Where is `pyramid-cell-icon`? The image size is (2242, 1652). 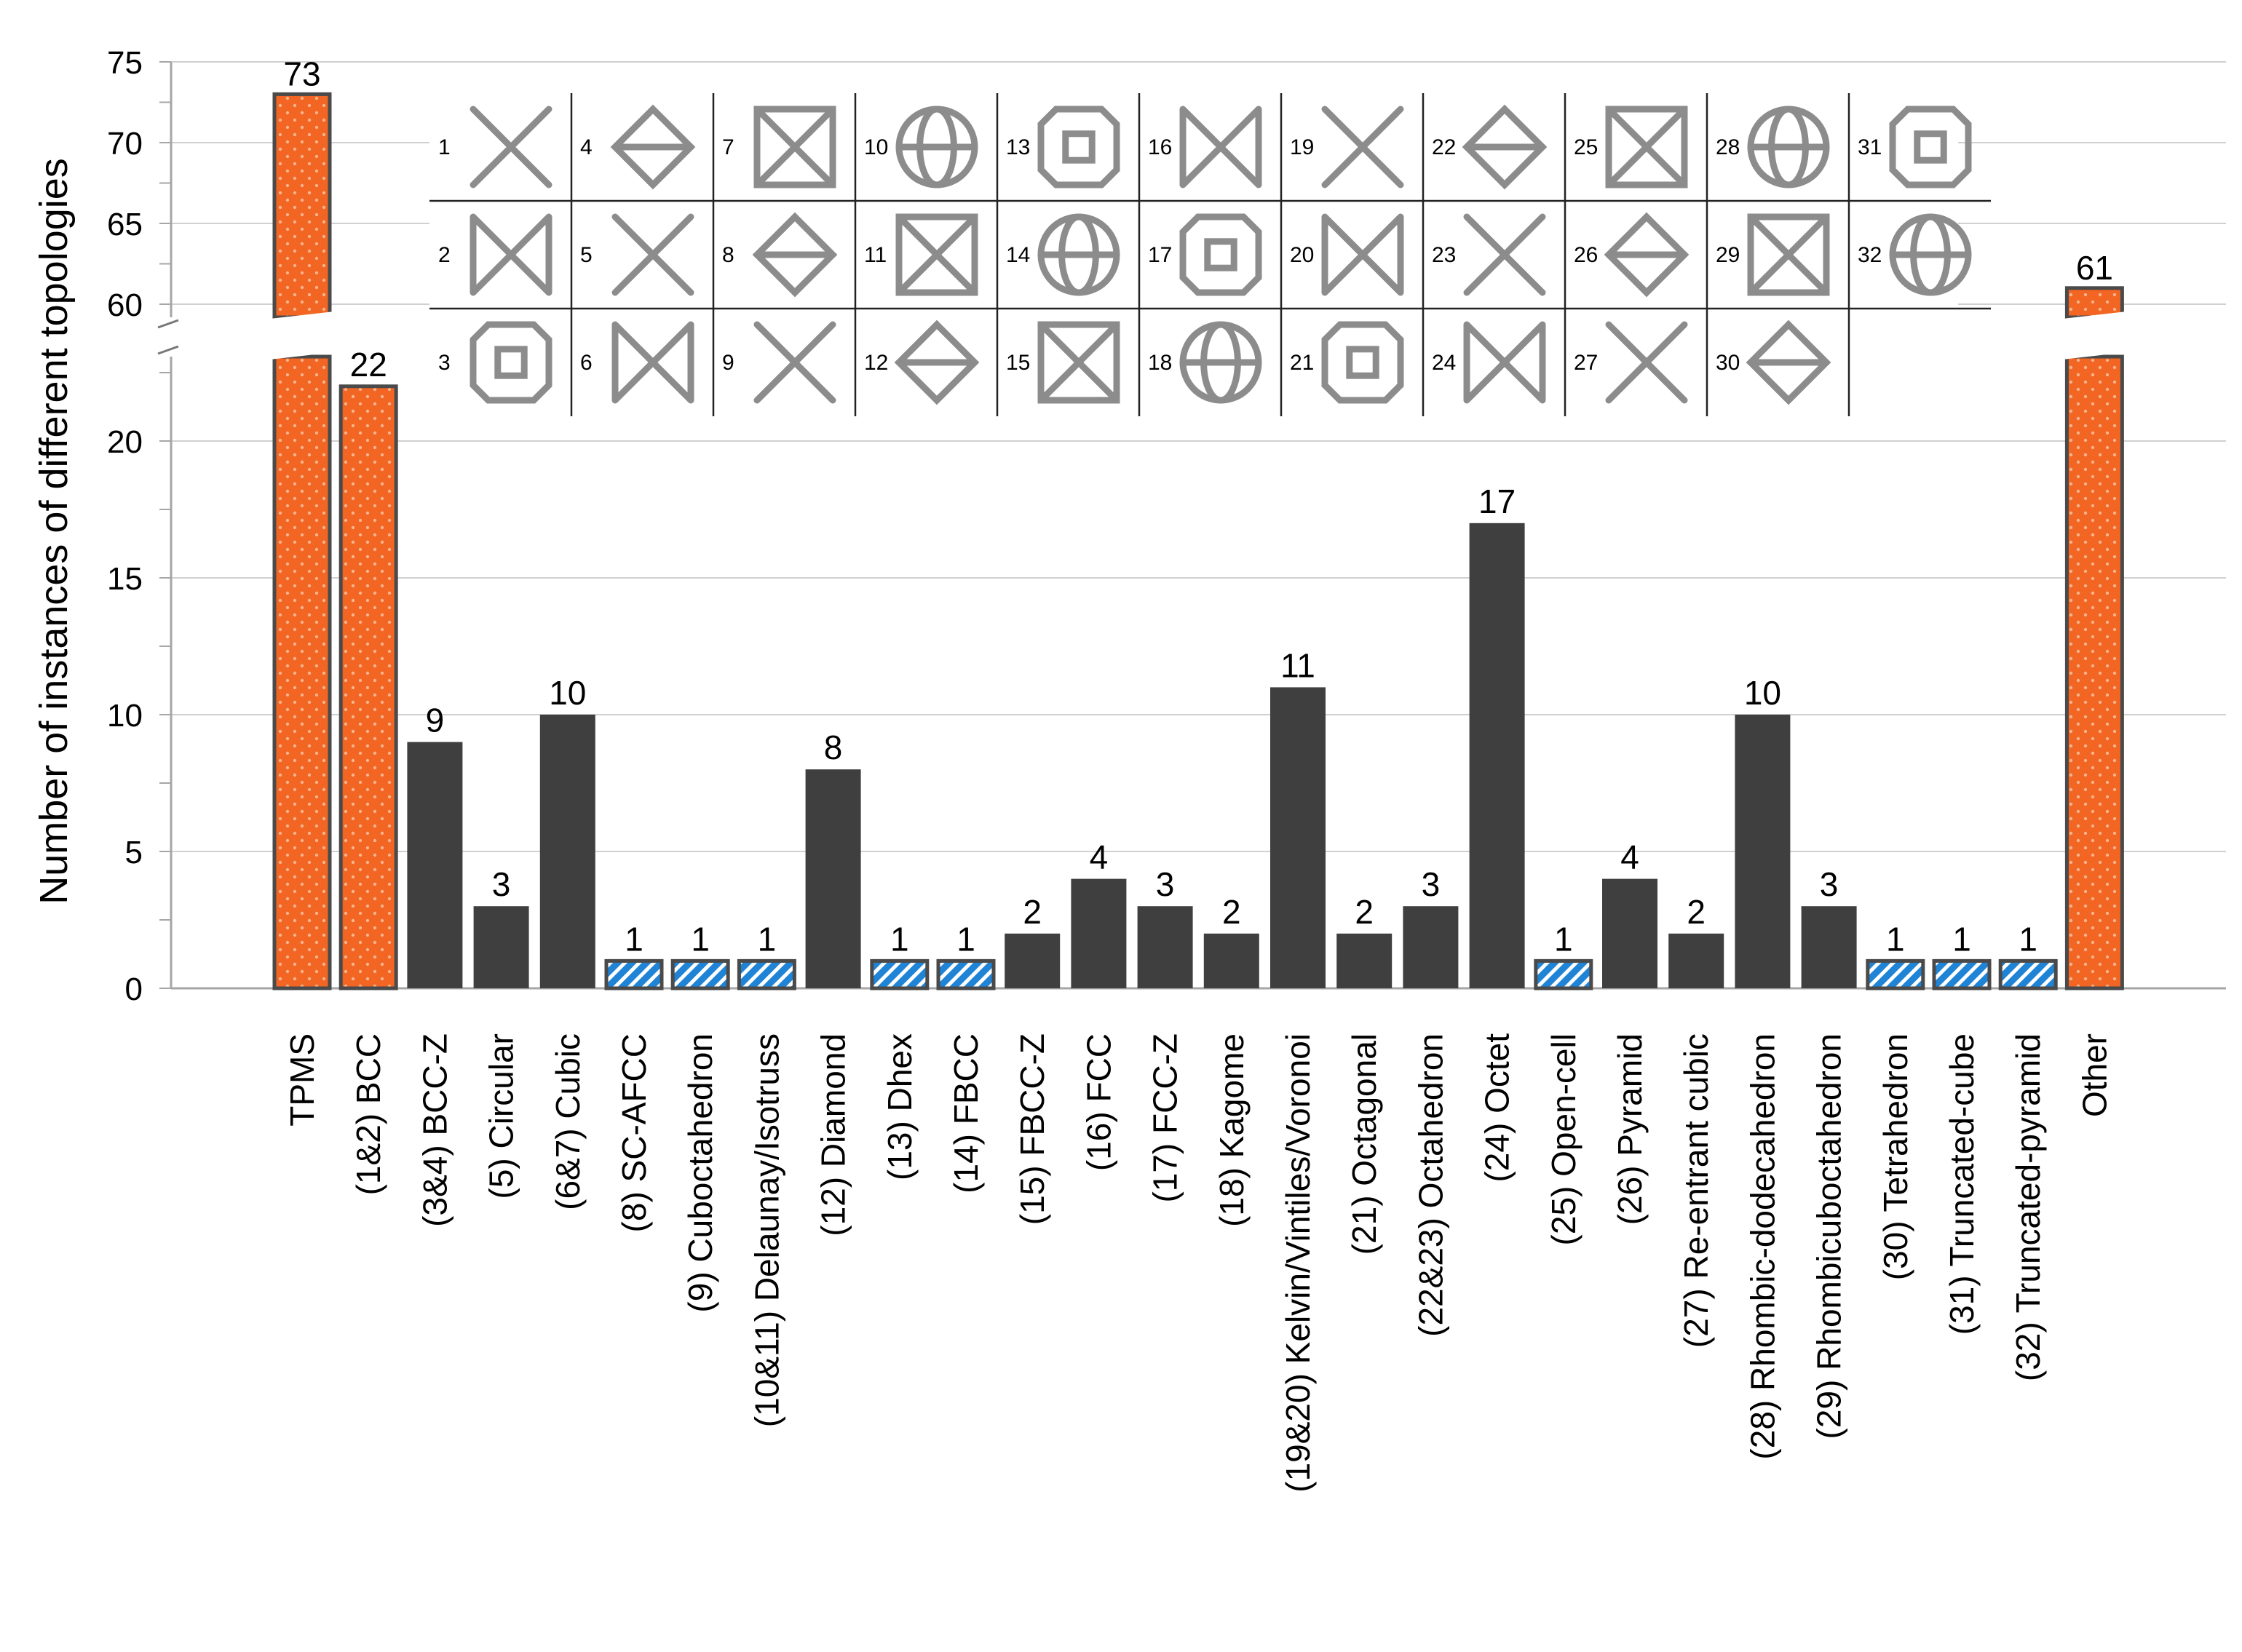 pyramid-cell-icon is located at coordinates (1647, 255).